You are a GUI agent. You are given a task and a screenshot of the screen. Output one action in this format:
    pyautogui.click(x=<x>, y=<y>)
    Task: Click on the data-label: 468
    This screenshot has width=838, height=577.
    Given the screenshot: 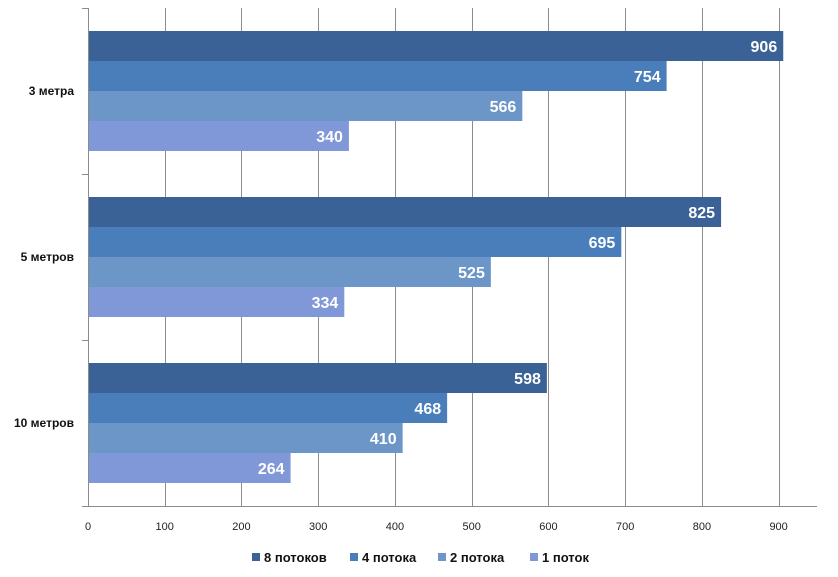 What is the action you would take?
    pyautogui.click(x=427, y=409)
    